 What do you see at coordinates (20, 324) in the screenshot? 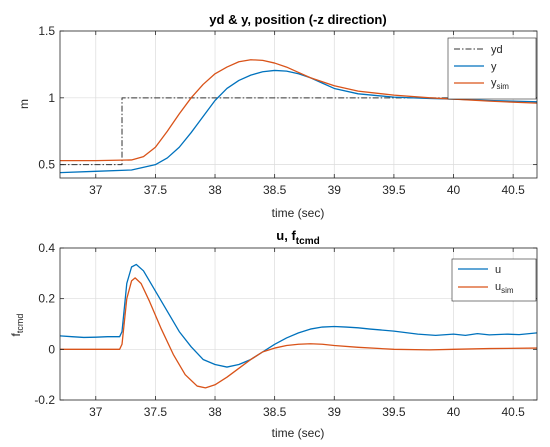
I see `bottom-chart-y-axis-label-sub: tcmd` at bounding box center [20, 324].